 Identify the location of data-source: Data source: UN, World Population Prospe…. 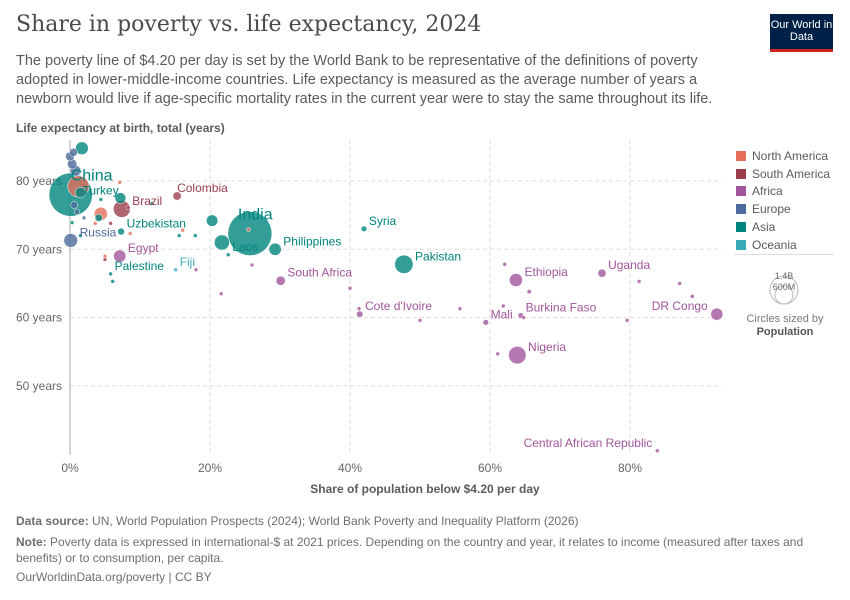
(297, 521).